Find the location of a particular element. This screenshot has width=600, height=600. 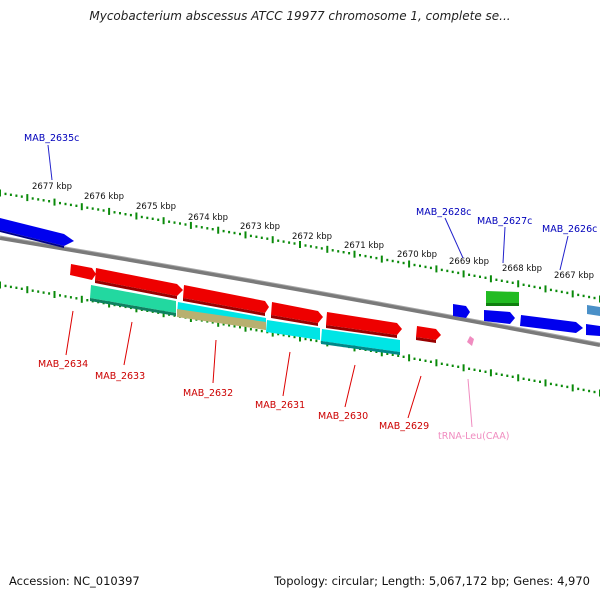

gene-MAB_2626c-block is located at coordinates (560, 320).